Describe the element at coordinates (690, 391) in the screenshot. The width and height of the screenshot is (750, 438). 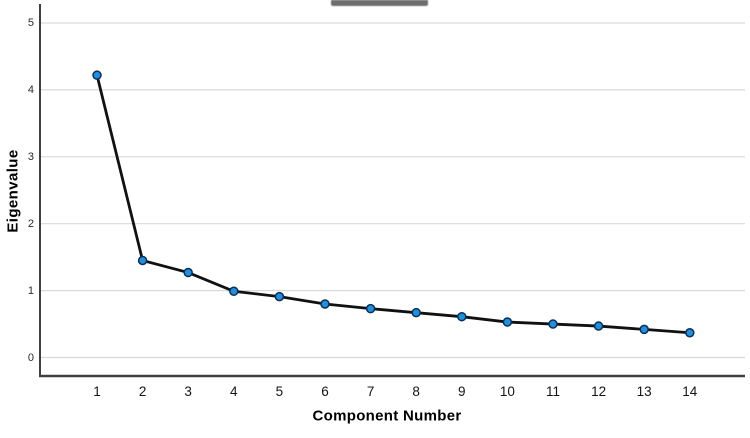
I see `x-tick-label: 14` at that location.